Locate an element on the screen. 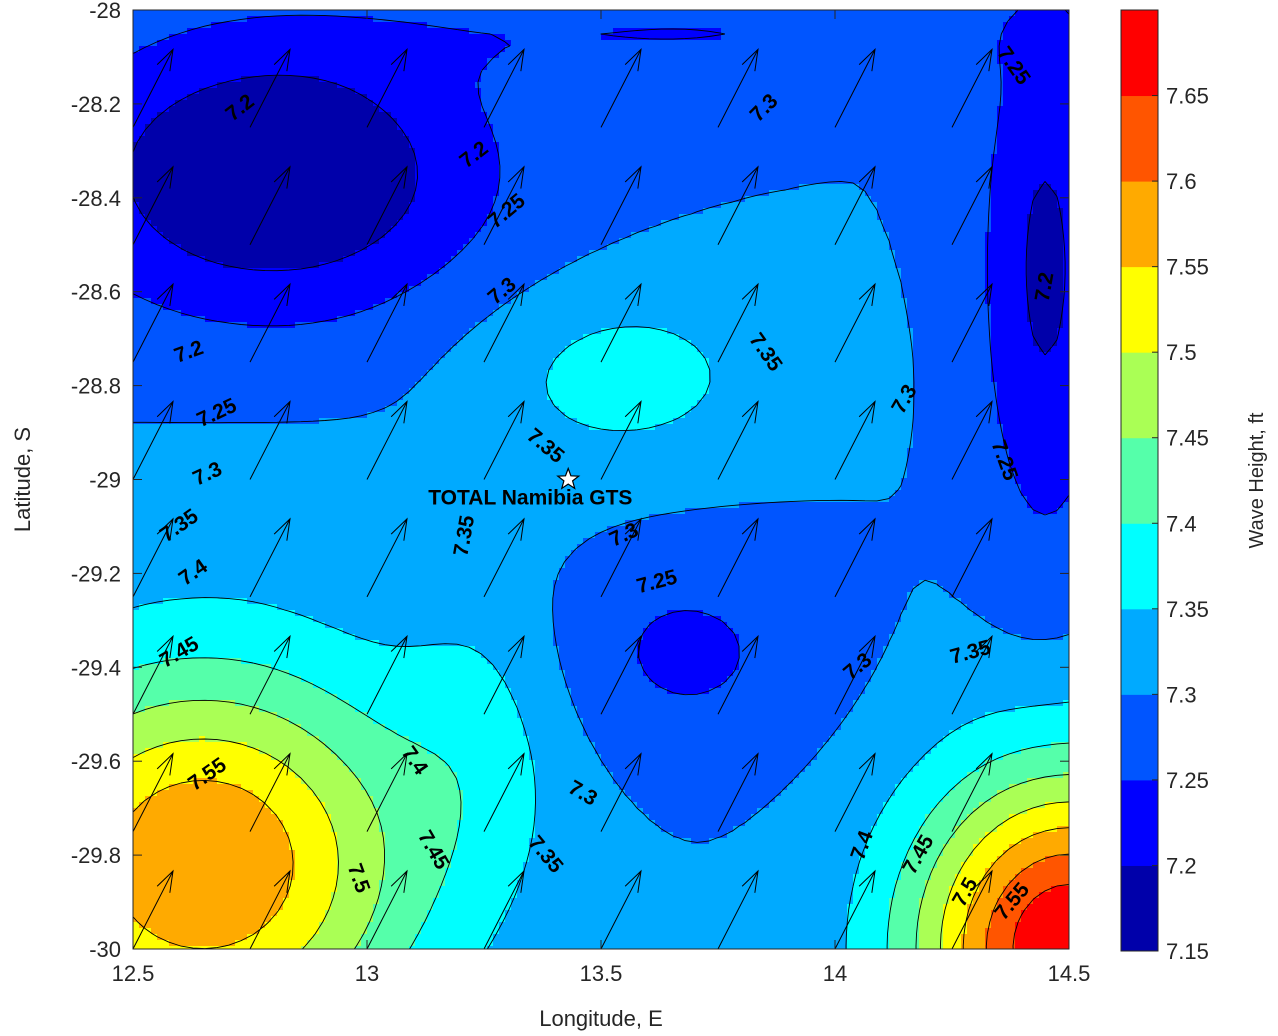 The image size is (1278, 1036). y-tick-label: -29.8 is located at coordinates (96, 855).